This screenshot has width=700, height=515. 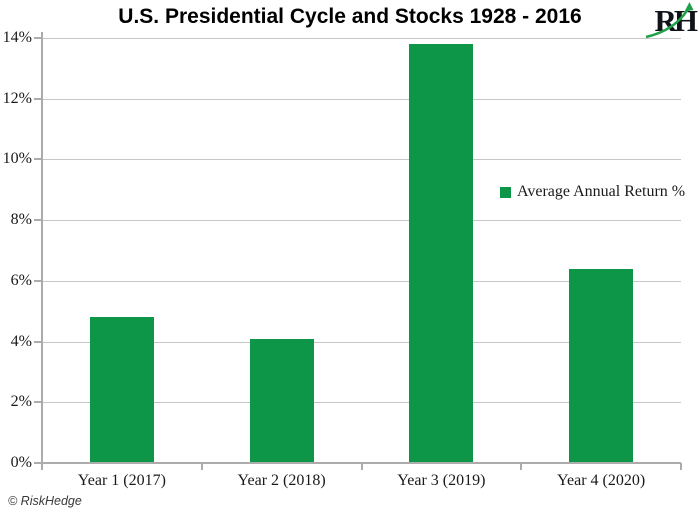 What do you see at coordinates (601, 191) in the screenshot?
I see `legend-label: Average Annual Return %` at bounding box center [601, 191].